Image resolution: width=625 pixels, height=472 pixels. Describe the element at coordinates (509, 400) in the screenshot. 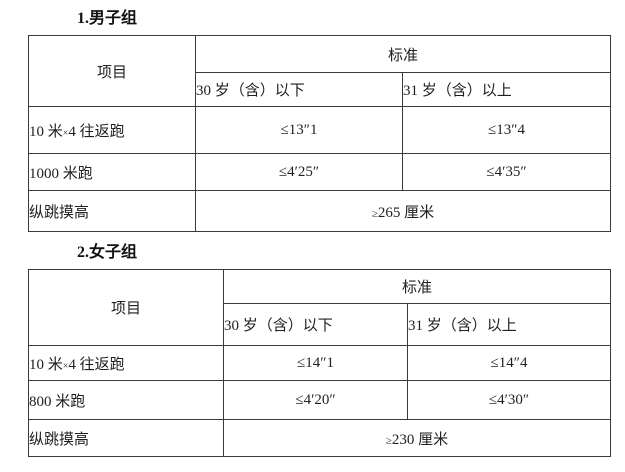

I see `standard-value-cell: ≤4′30″` at that location.